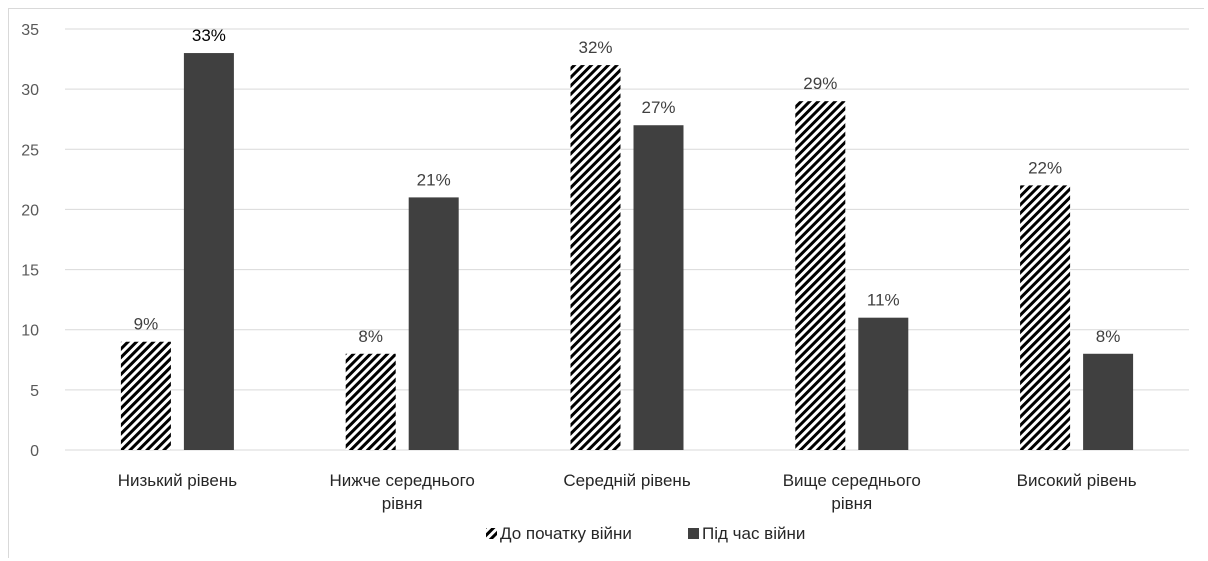 Image resolution: width=1208 pixels, height=561 pixels. What do you see at coordinates (820, 83) in the screenshot?
I see `data-label: 29%` at bounding box center [820, 83].